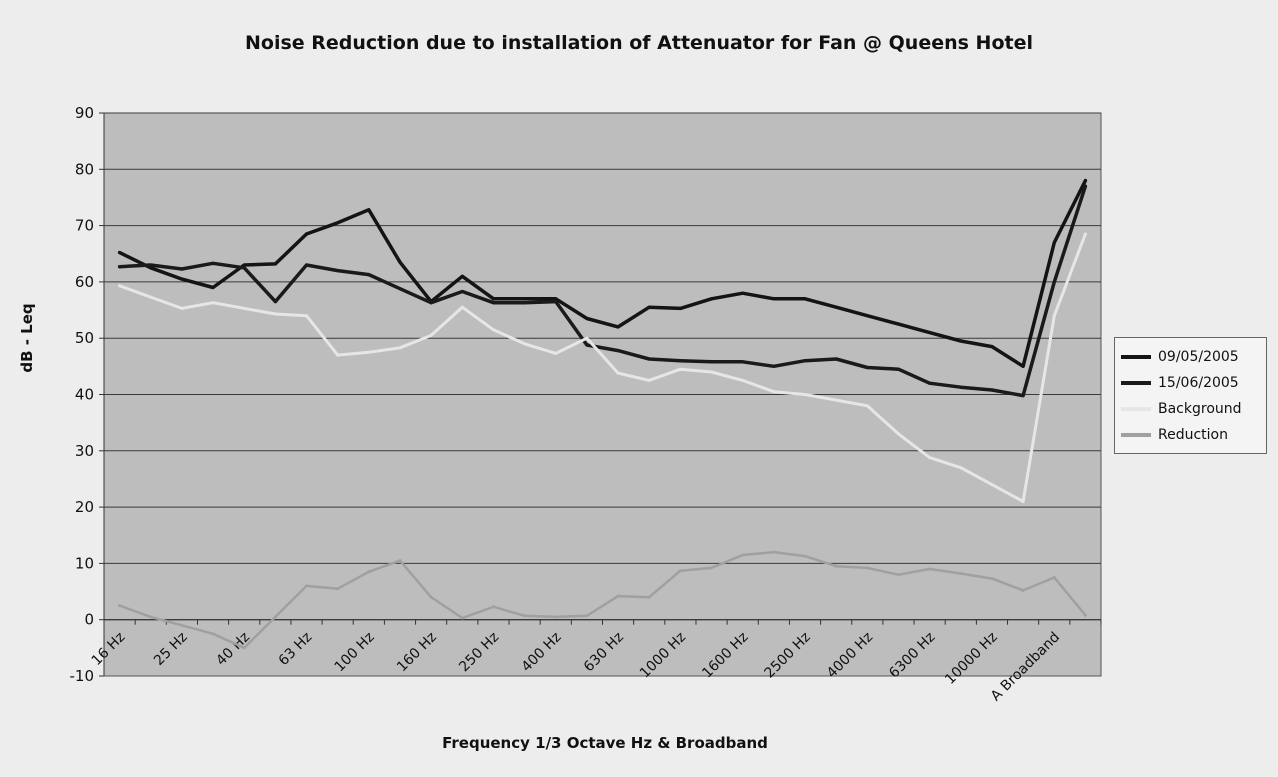 This screenshot has height=777, width=1278. What do you see at coordinates (84, 451) in the screenshot?
I see `y-tick-label: 30` at bounding box center [84, 451].